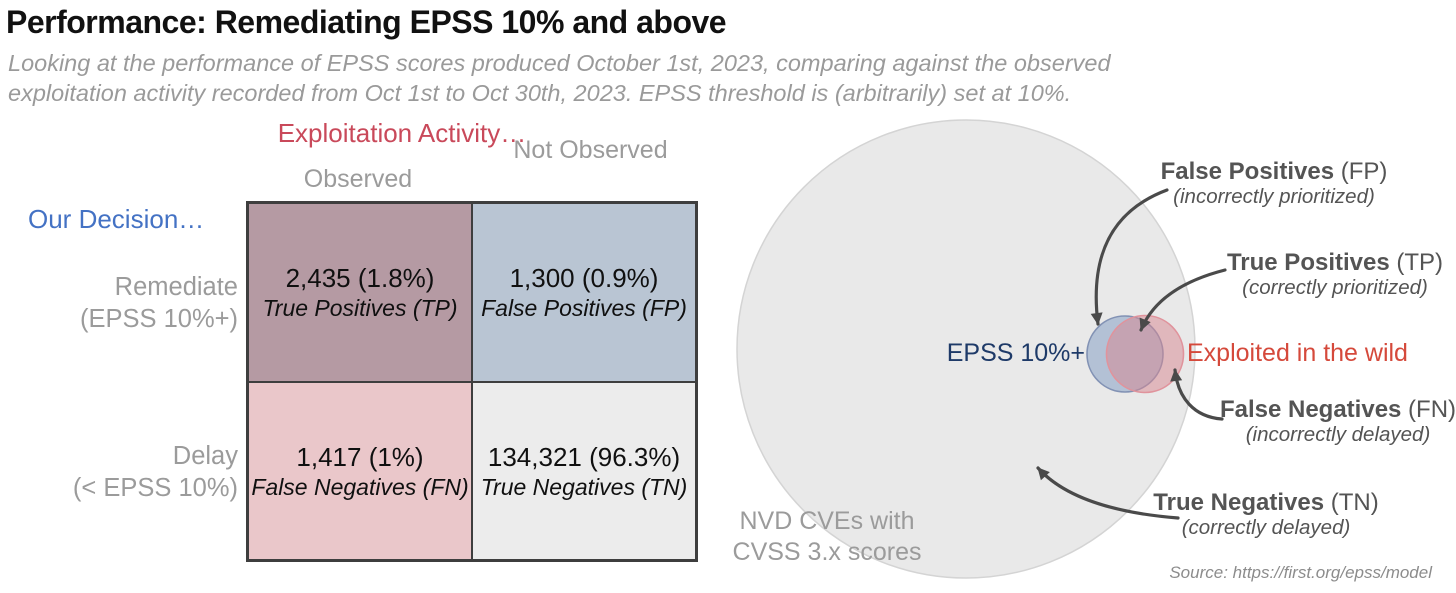 This screenshot has width=1456, height=593. What do you see at coordinates (827, 552) in the screenshot?
I see `universe-label-line-2: CVSS 3.x scores` at bounding box center [827, 552].